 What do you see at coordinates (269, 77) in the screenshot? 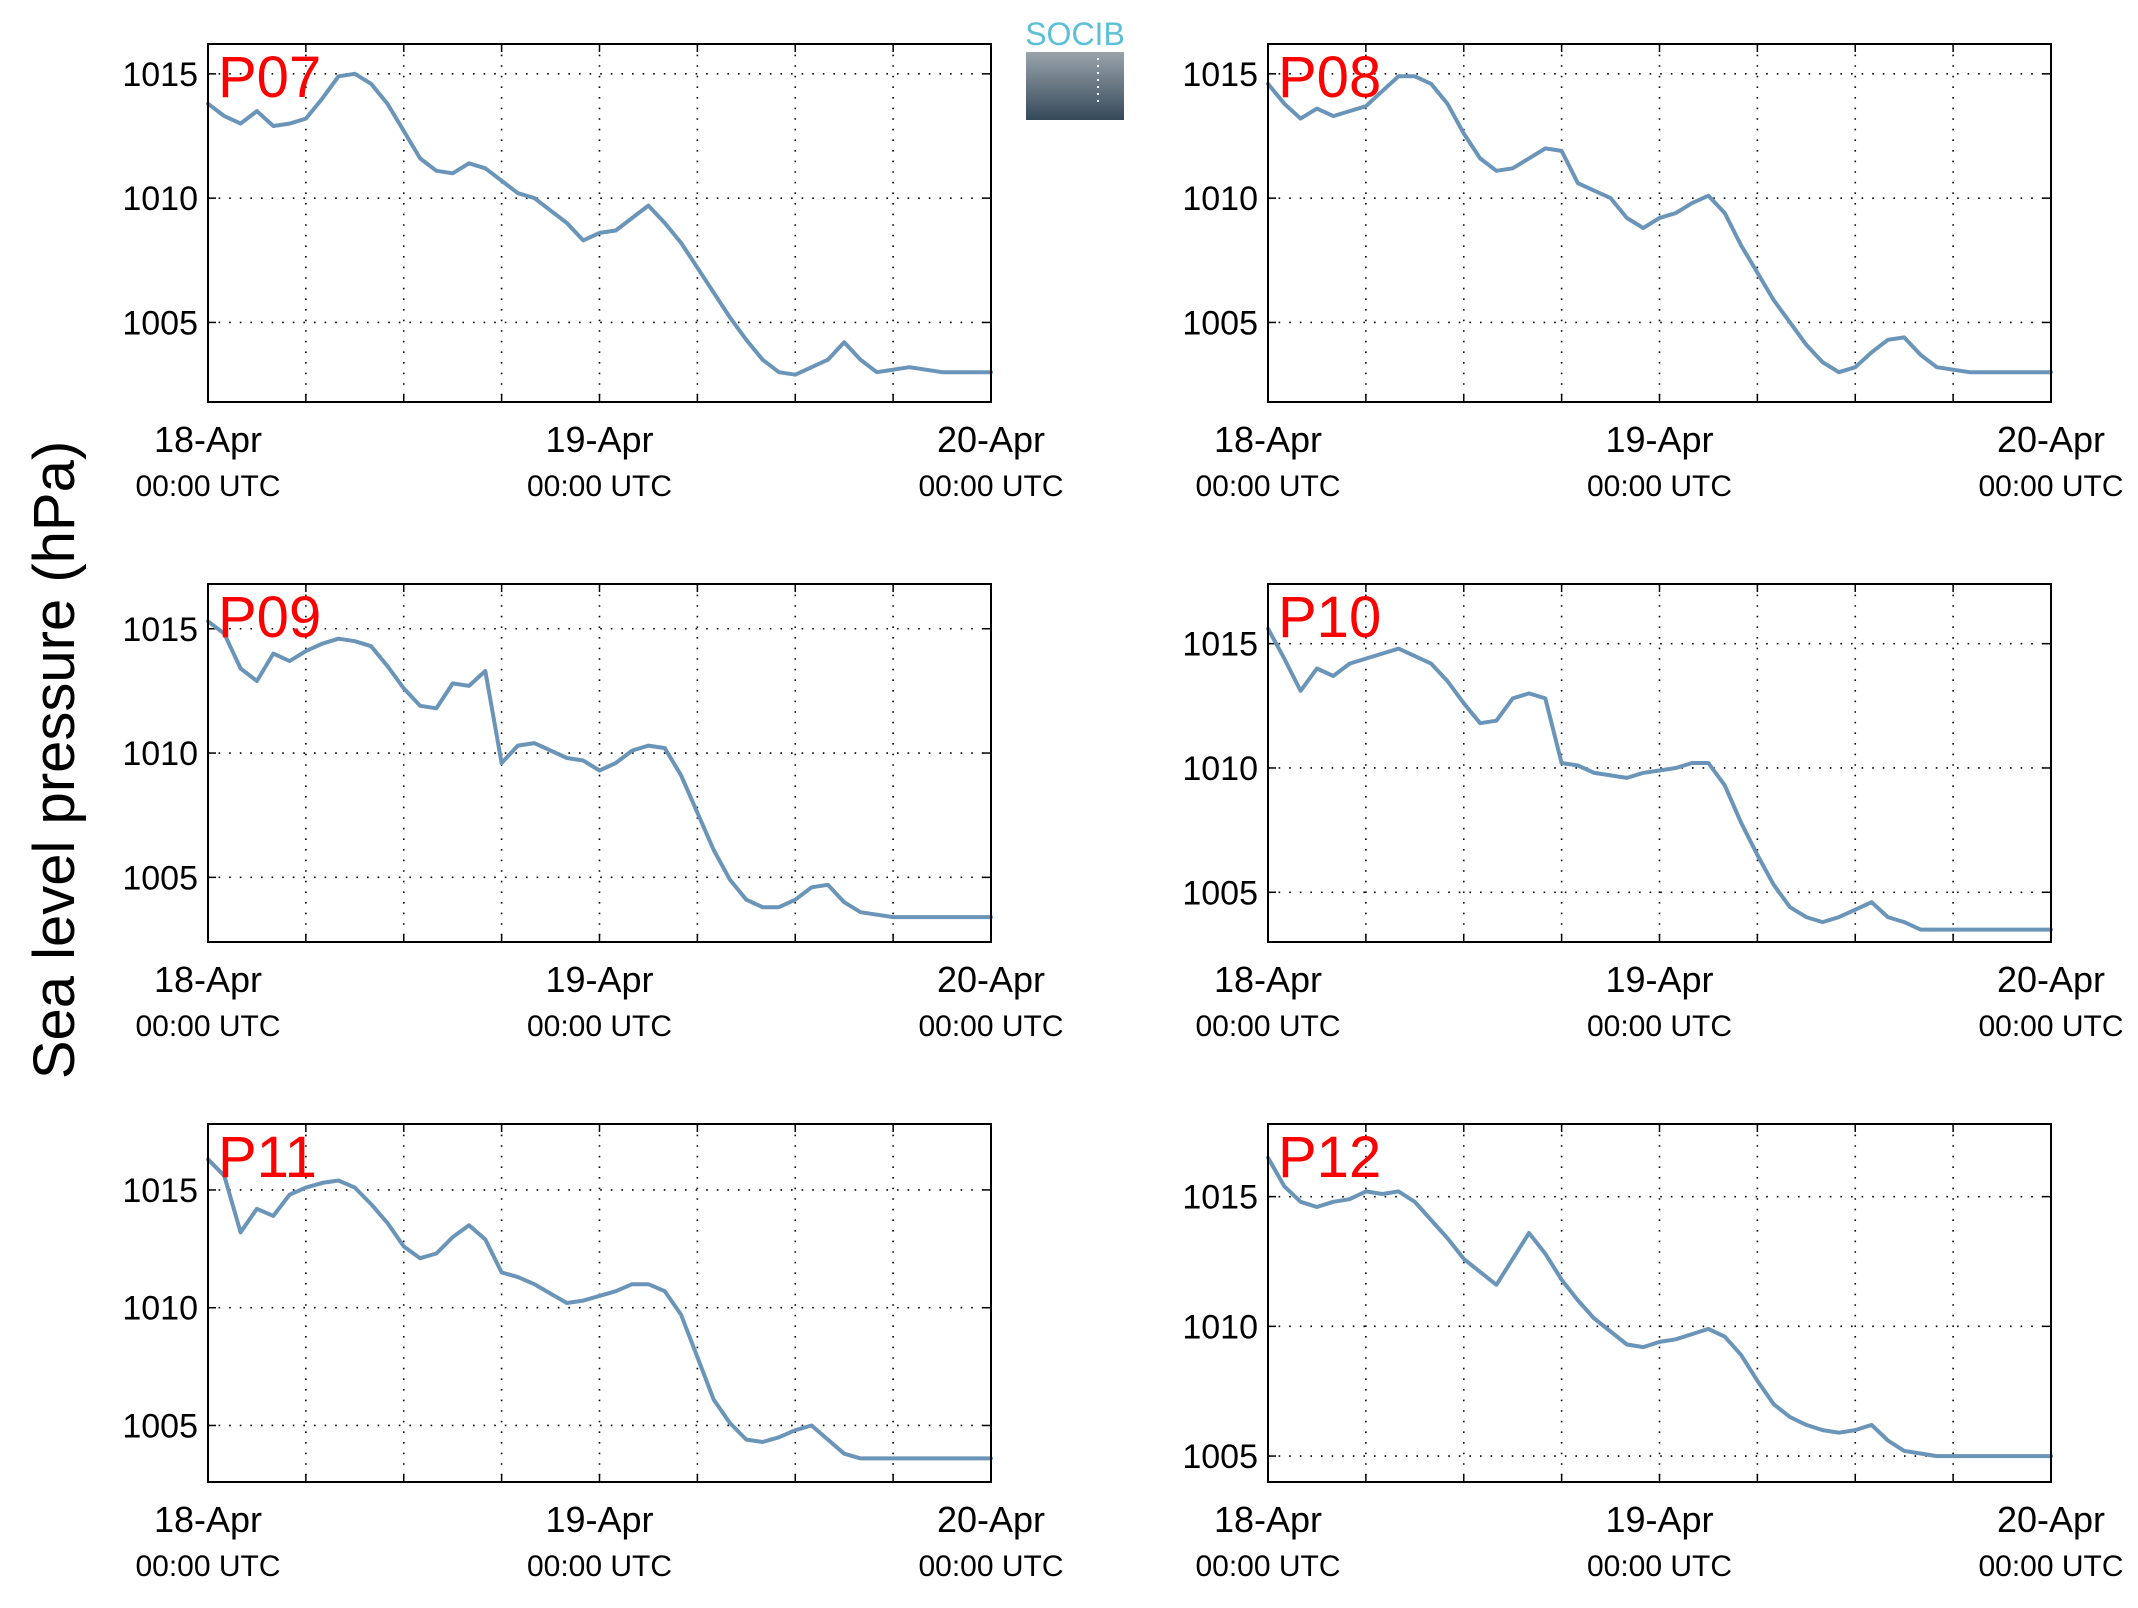
I see `panel-label: P07` at bounding box center [269, 77].